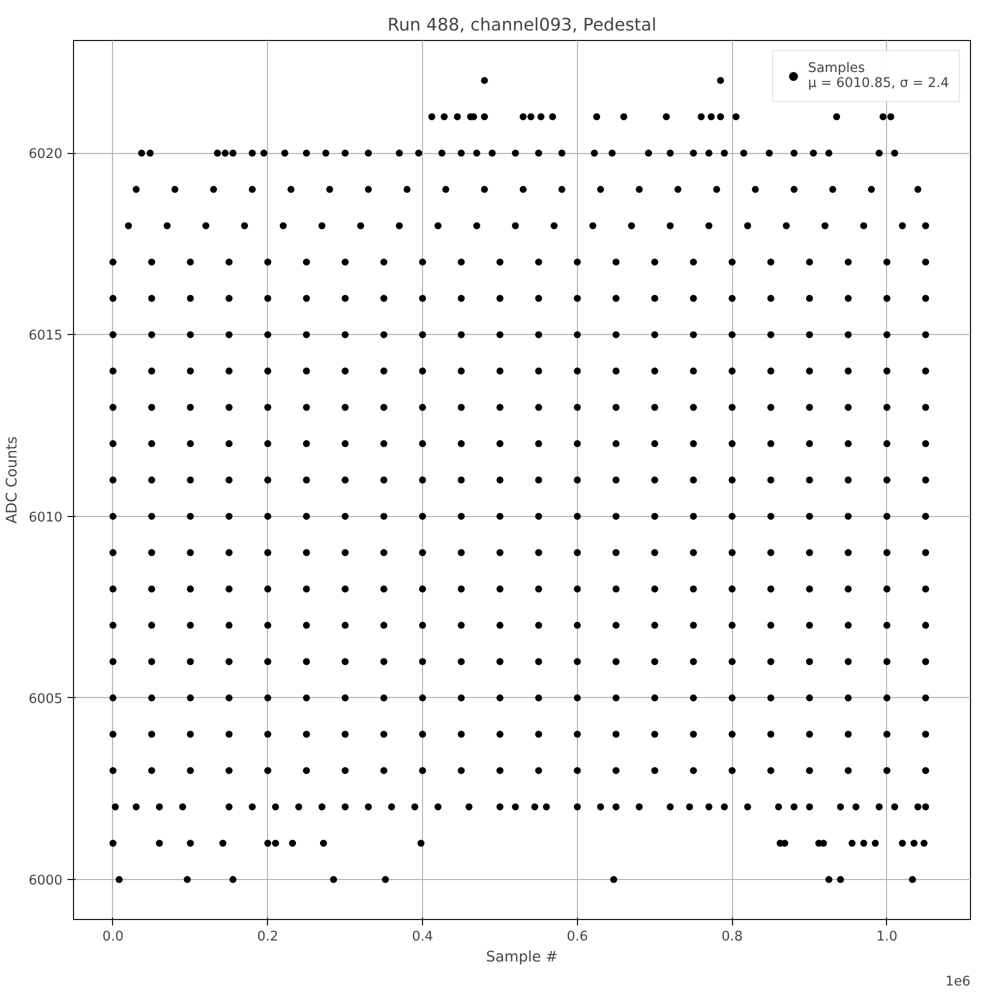  Describe the element at coordinates (267, 937) in the screenshot. I see `x-tick-label: 0.2` at that location.